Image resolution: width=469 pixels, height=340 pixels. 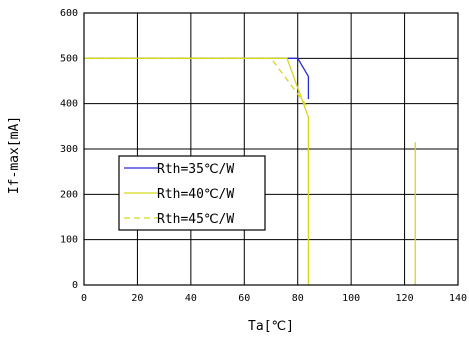 I want to click on y-tick-label-5: 500, so click(x=69, y=58).